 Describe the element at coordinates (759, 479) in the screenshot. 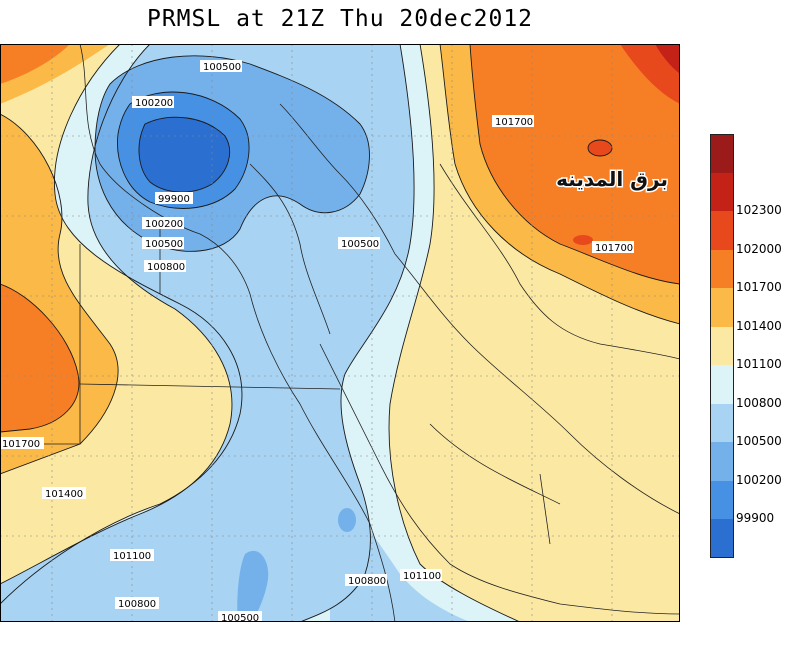

I see `legend-label: 100200` at that location.